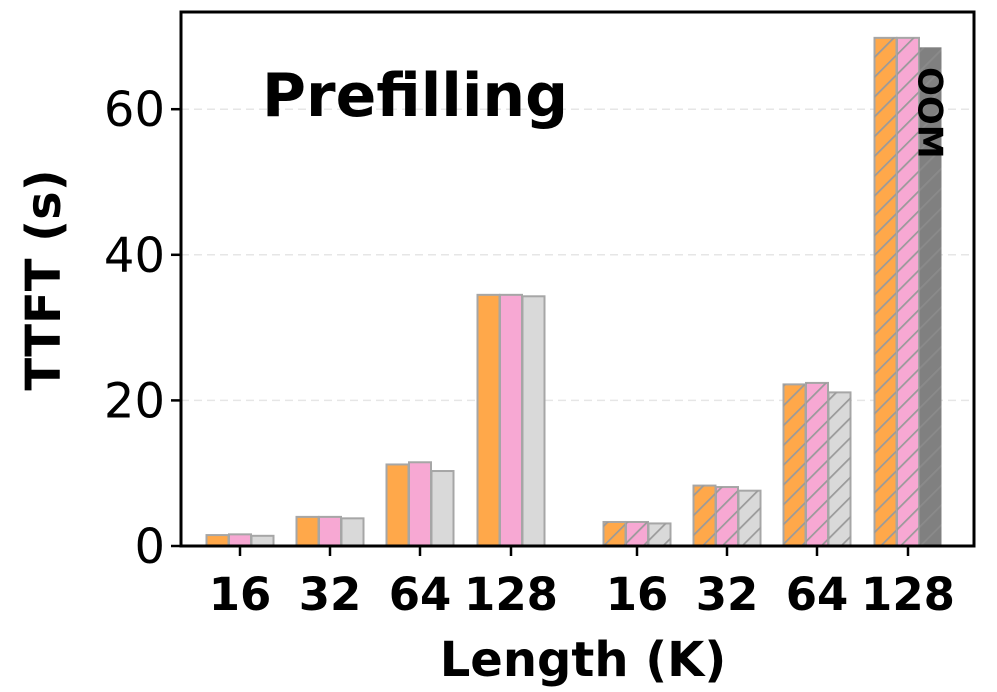 Image resolution: width=997 pixels, height=692 pixels. I want to click on annotation-prefilling: Prefilling, so click(415, 96).